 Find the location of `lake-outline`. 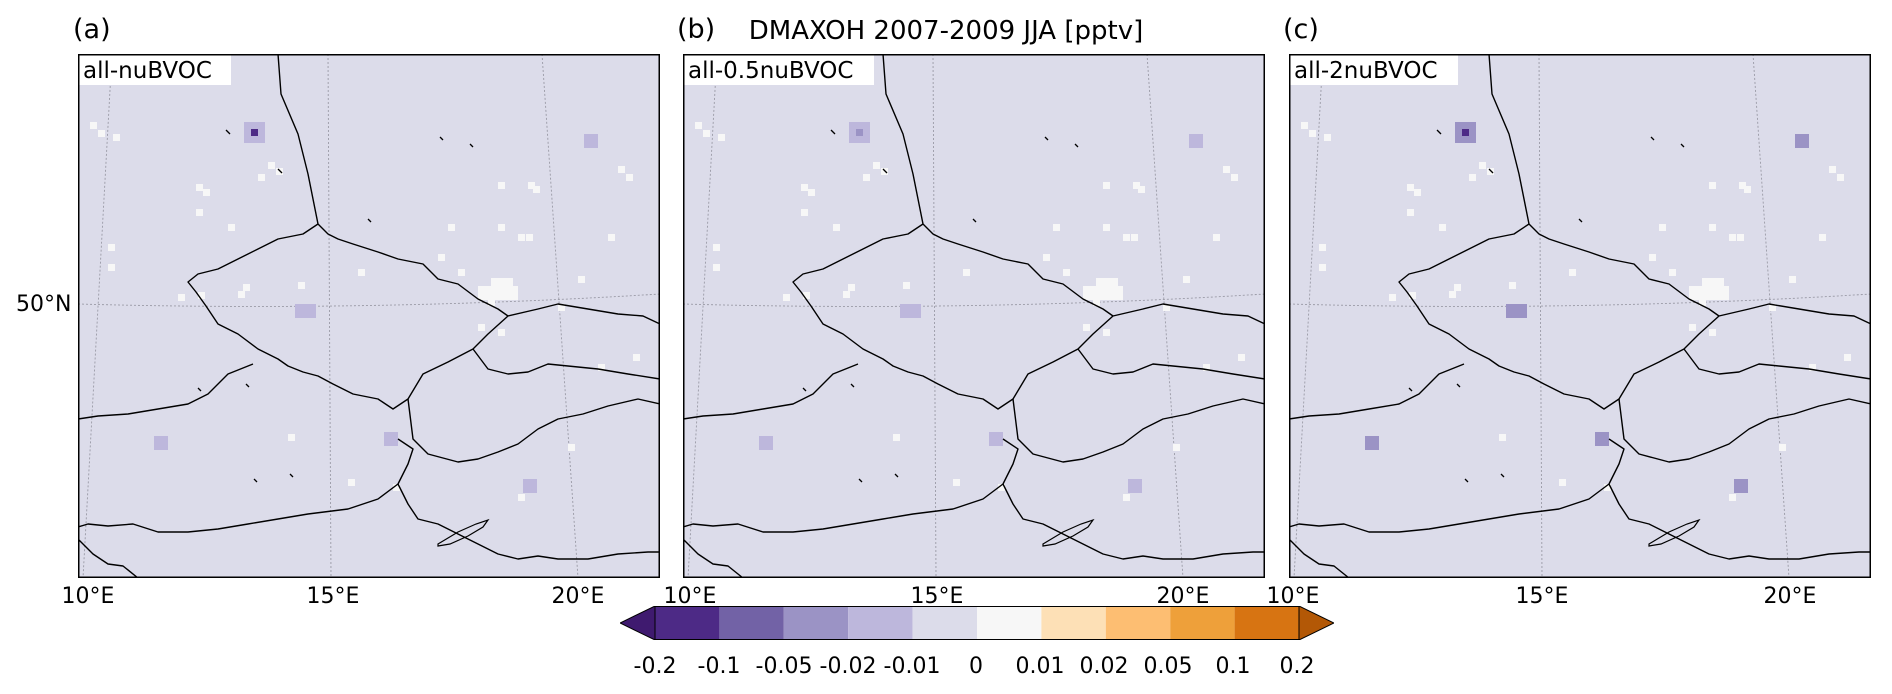

lake-outline is located at coordinates (1068, 532).